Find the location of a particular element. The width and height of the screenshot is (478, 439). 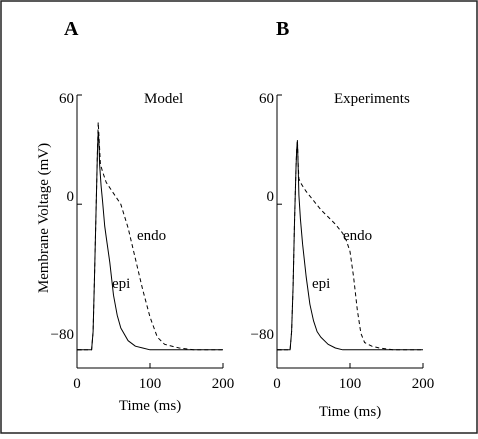

panel-a-ytick-minus80: −80 is located at coordinates (62, 335).